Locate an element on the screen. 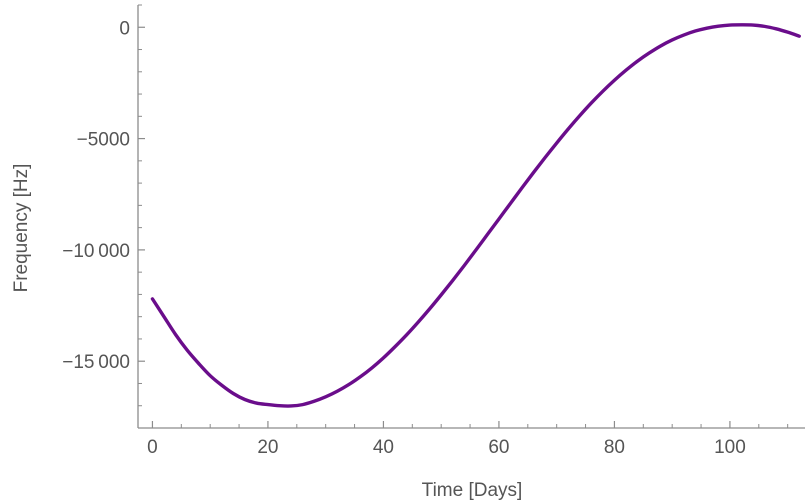  y-tick-label: −10 000 is located at coordinates (96, 251).